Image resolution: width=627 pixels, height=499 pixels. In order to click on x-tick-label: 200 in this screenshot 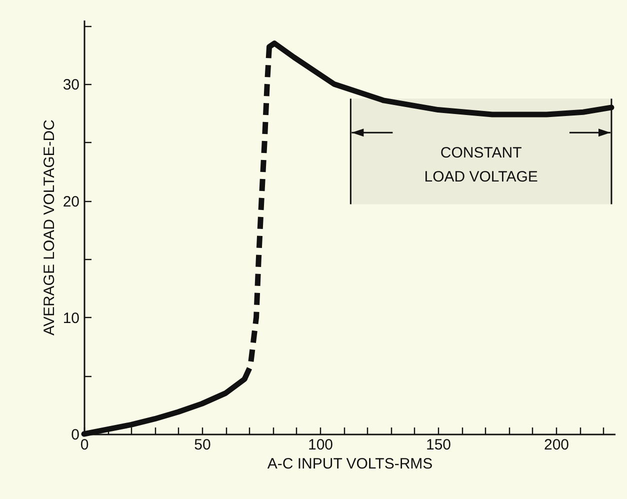, I will do `click(557, 445)`.